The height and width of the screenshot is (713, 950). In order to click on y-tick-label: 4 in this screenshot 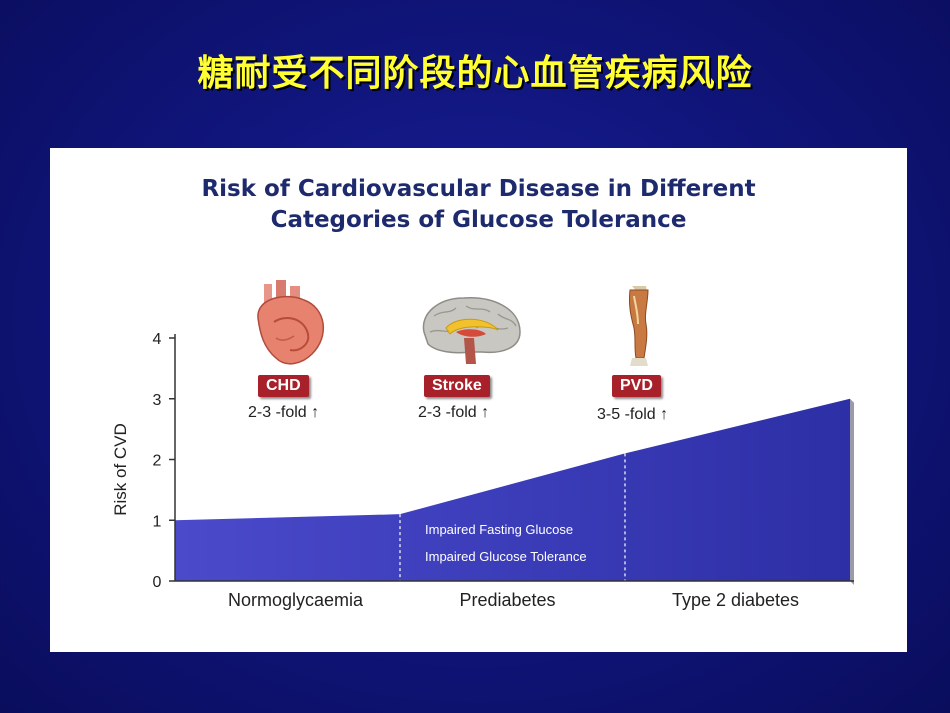, I will do `click(157, 339)`.